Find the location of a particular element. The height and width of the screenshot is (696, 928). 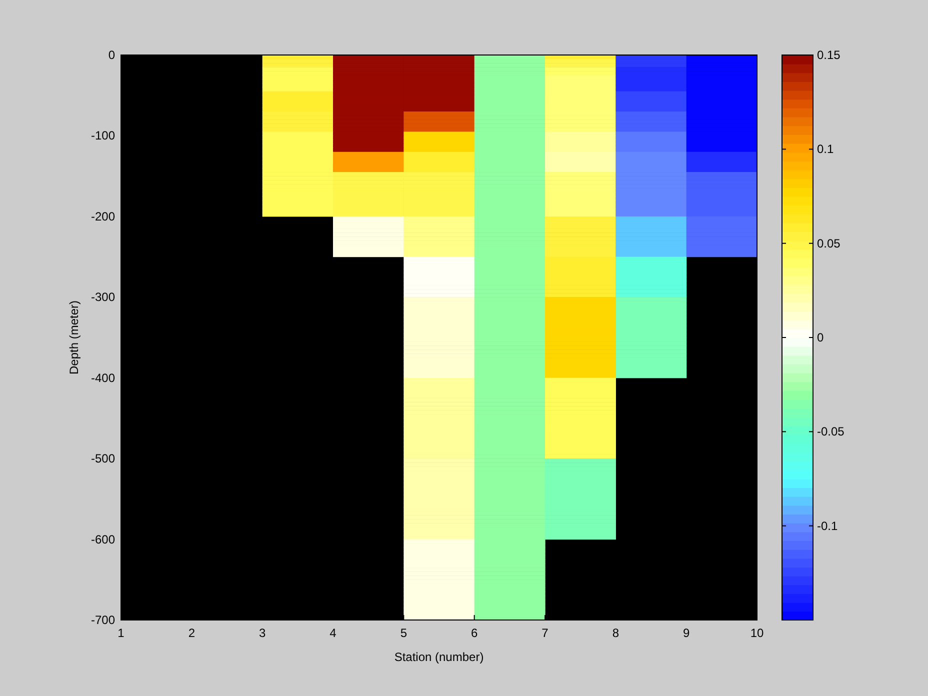

y-tick-label: -100 is located at coordinates (103, 135).